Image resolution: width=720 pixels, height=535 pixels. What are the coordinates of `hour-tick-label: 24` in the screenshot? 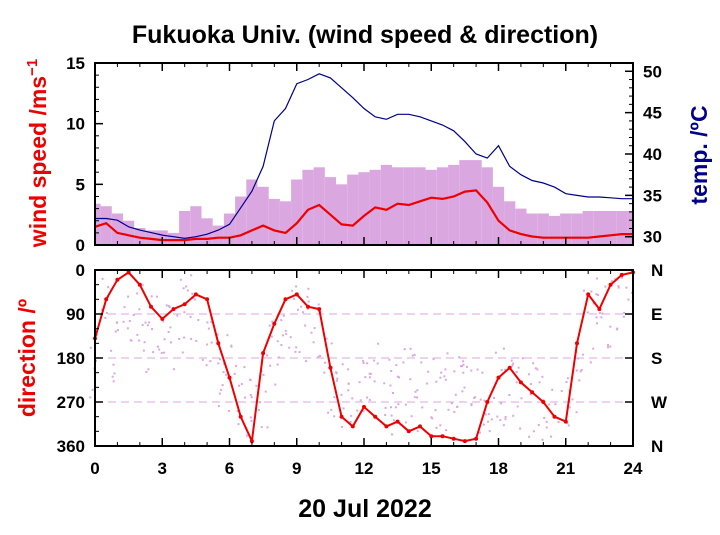 It's located at (633, 468).